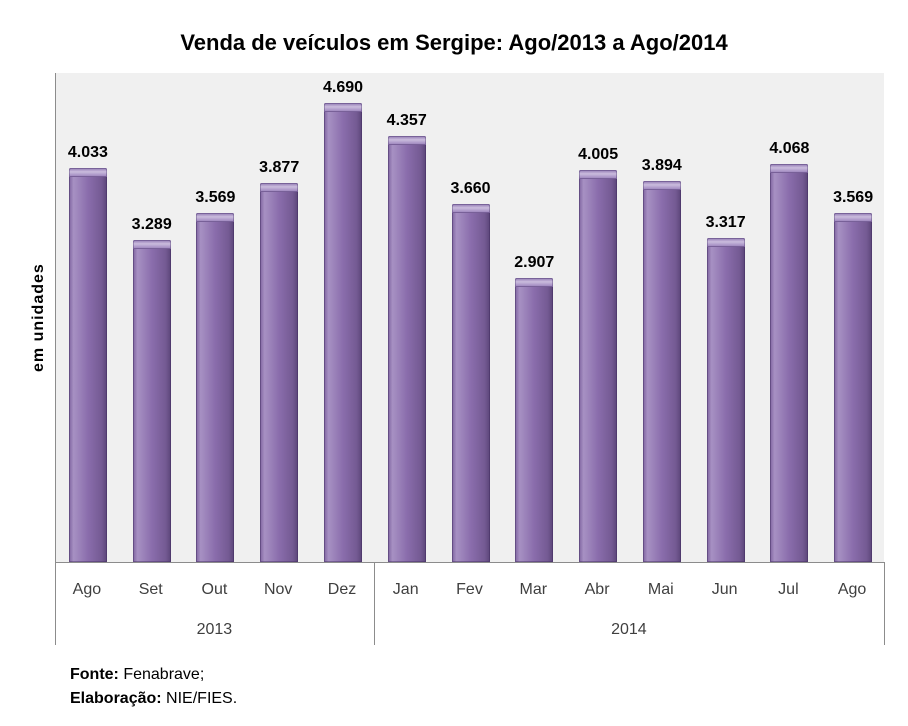  I want to click on x-axis-year-label: 2014, so click(629, 629).